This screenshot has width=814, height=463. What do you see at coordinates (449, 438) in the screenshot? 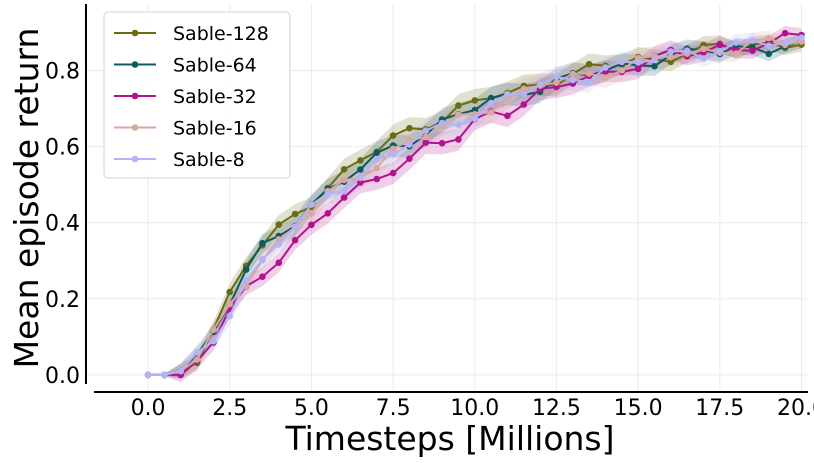
I see `x-axis-title: Timesteps [Millions]` at bounding box center [449, 438].